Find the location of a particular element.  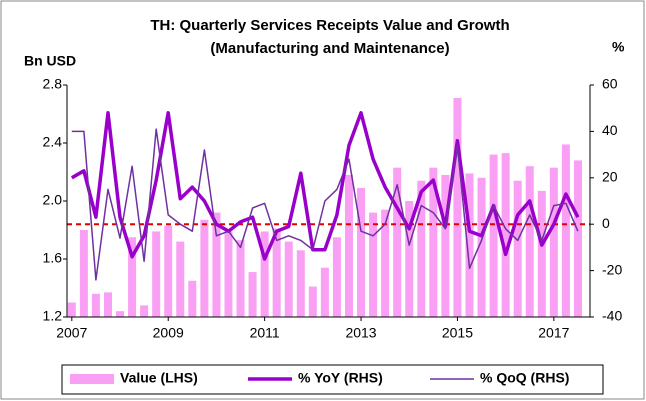

x-tick-label: 2017 is located at coordinates (553, 333).